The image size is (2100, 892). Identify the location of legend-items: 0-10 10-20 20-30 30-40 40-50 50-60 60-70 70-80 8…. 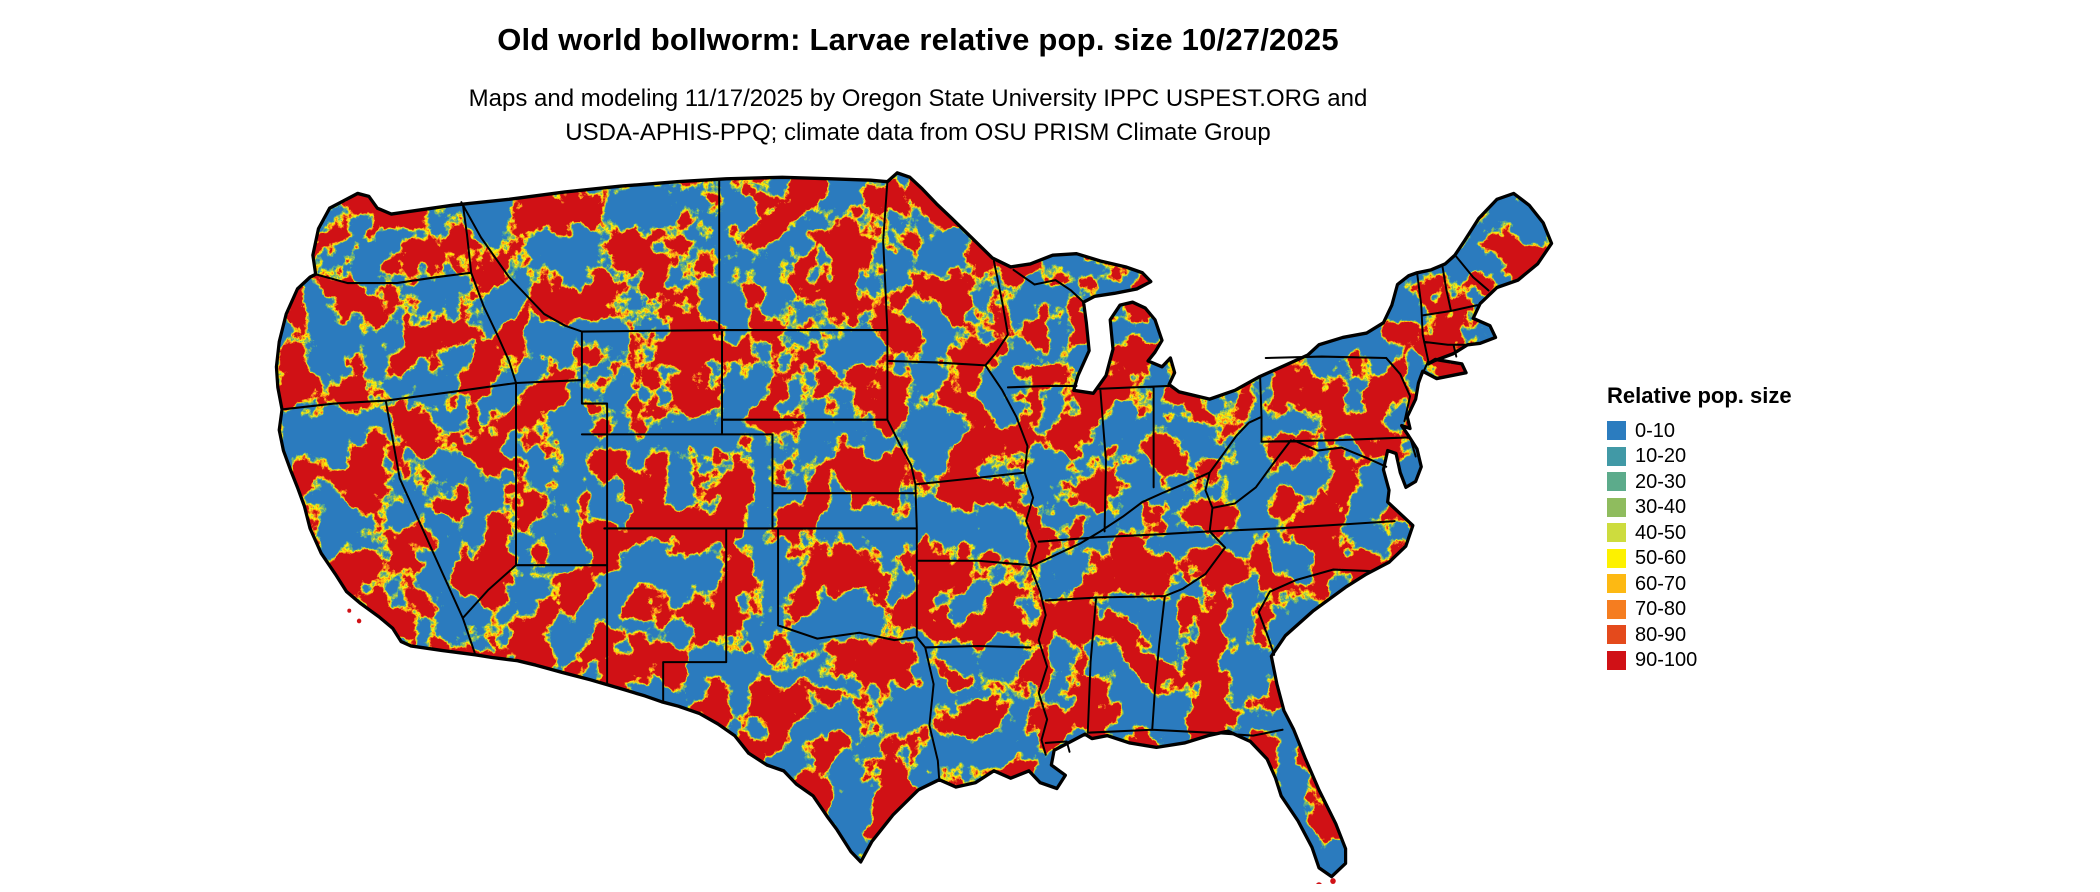
(1699, 545).